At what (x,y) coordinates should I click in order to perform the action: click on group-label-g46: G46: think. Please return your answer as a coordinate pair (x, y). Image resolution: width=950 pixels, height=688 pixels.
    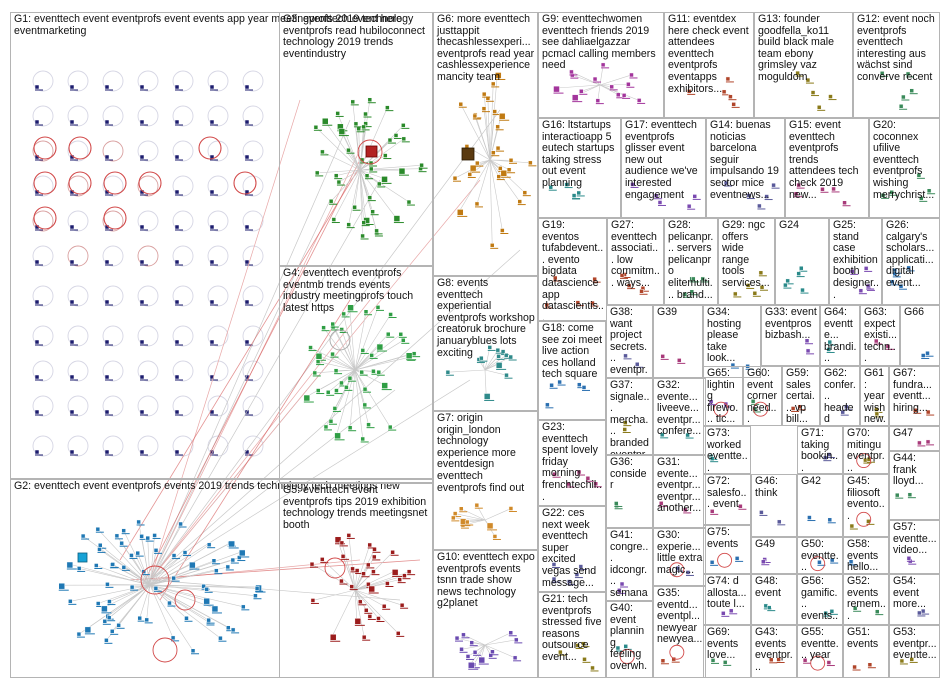
    Looking at the image, I should click on (766, 487).